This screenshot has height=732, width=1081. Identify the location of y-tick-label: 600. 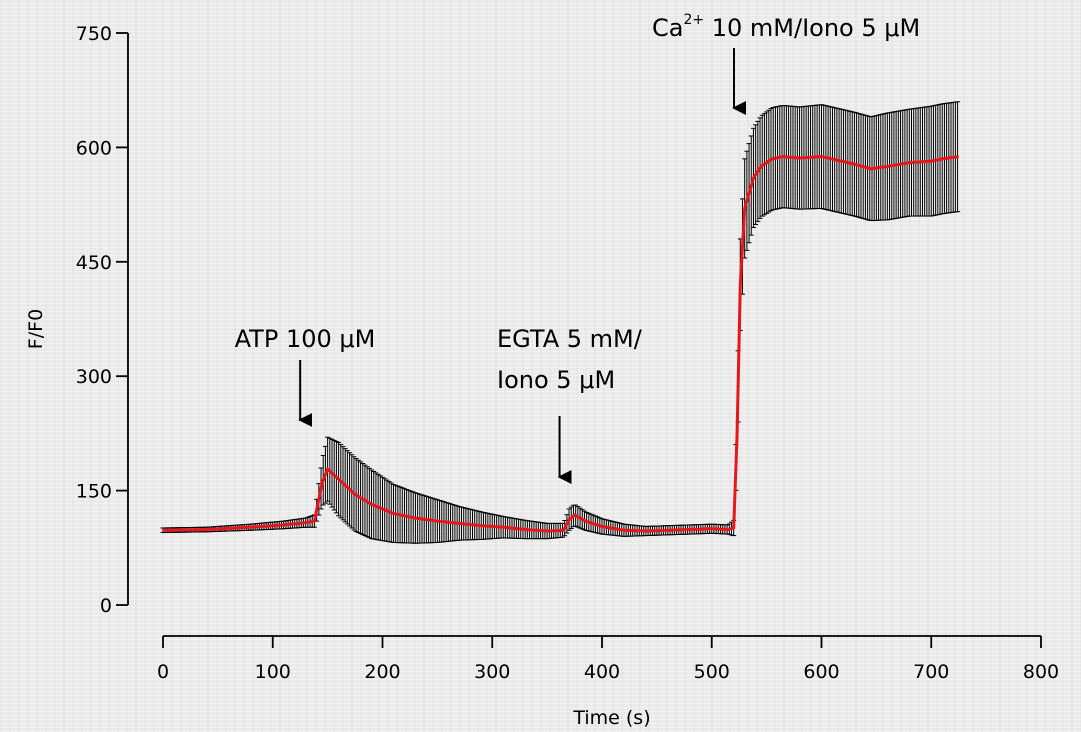
(94, 148).